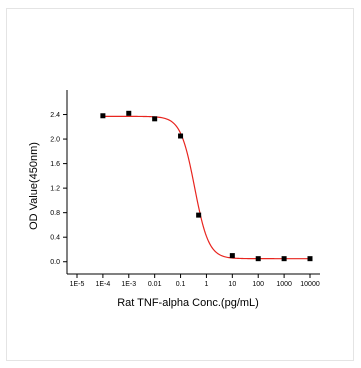 This screenshot has height=368, width=361. Describe the element at coordinates (102, 284) in the screenshot. I see `x-tick-label: 1E-4` at that location.